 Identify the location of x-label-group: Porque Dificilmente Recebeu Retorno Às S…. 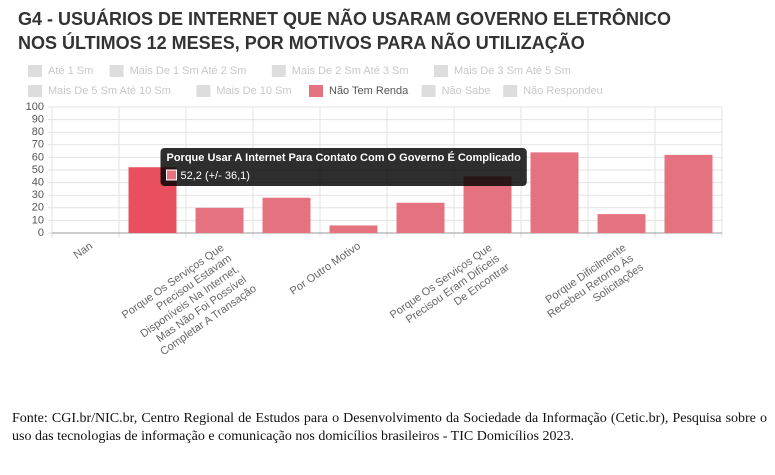
(592, 286).